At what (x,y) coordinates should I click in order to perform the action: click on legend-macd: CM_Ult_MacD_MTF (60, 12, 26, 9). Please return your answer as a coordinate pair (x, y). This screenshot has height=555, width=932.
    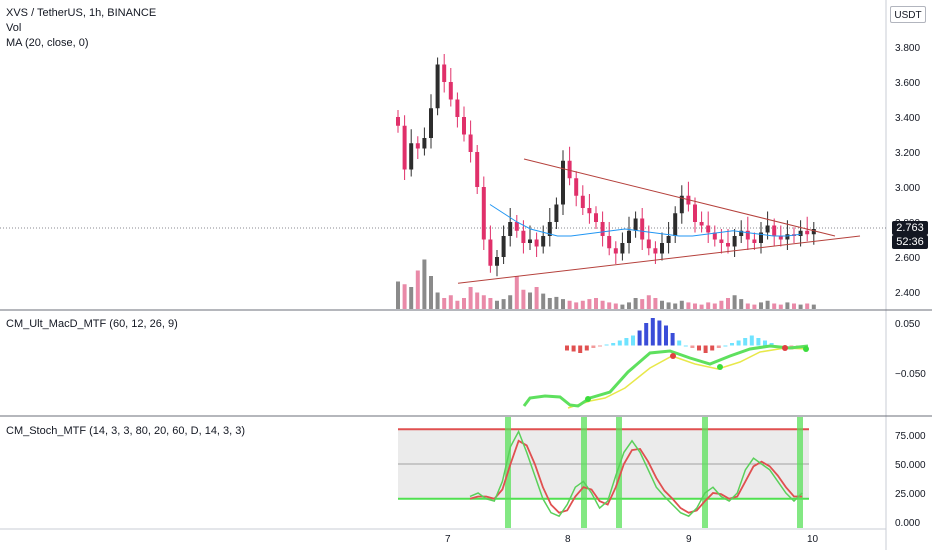
    Looking at the image, I should click on (92, 324).